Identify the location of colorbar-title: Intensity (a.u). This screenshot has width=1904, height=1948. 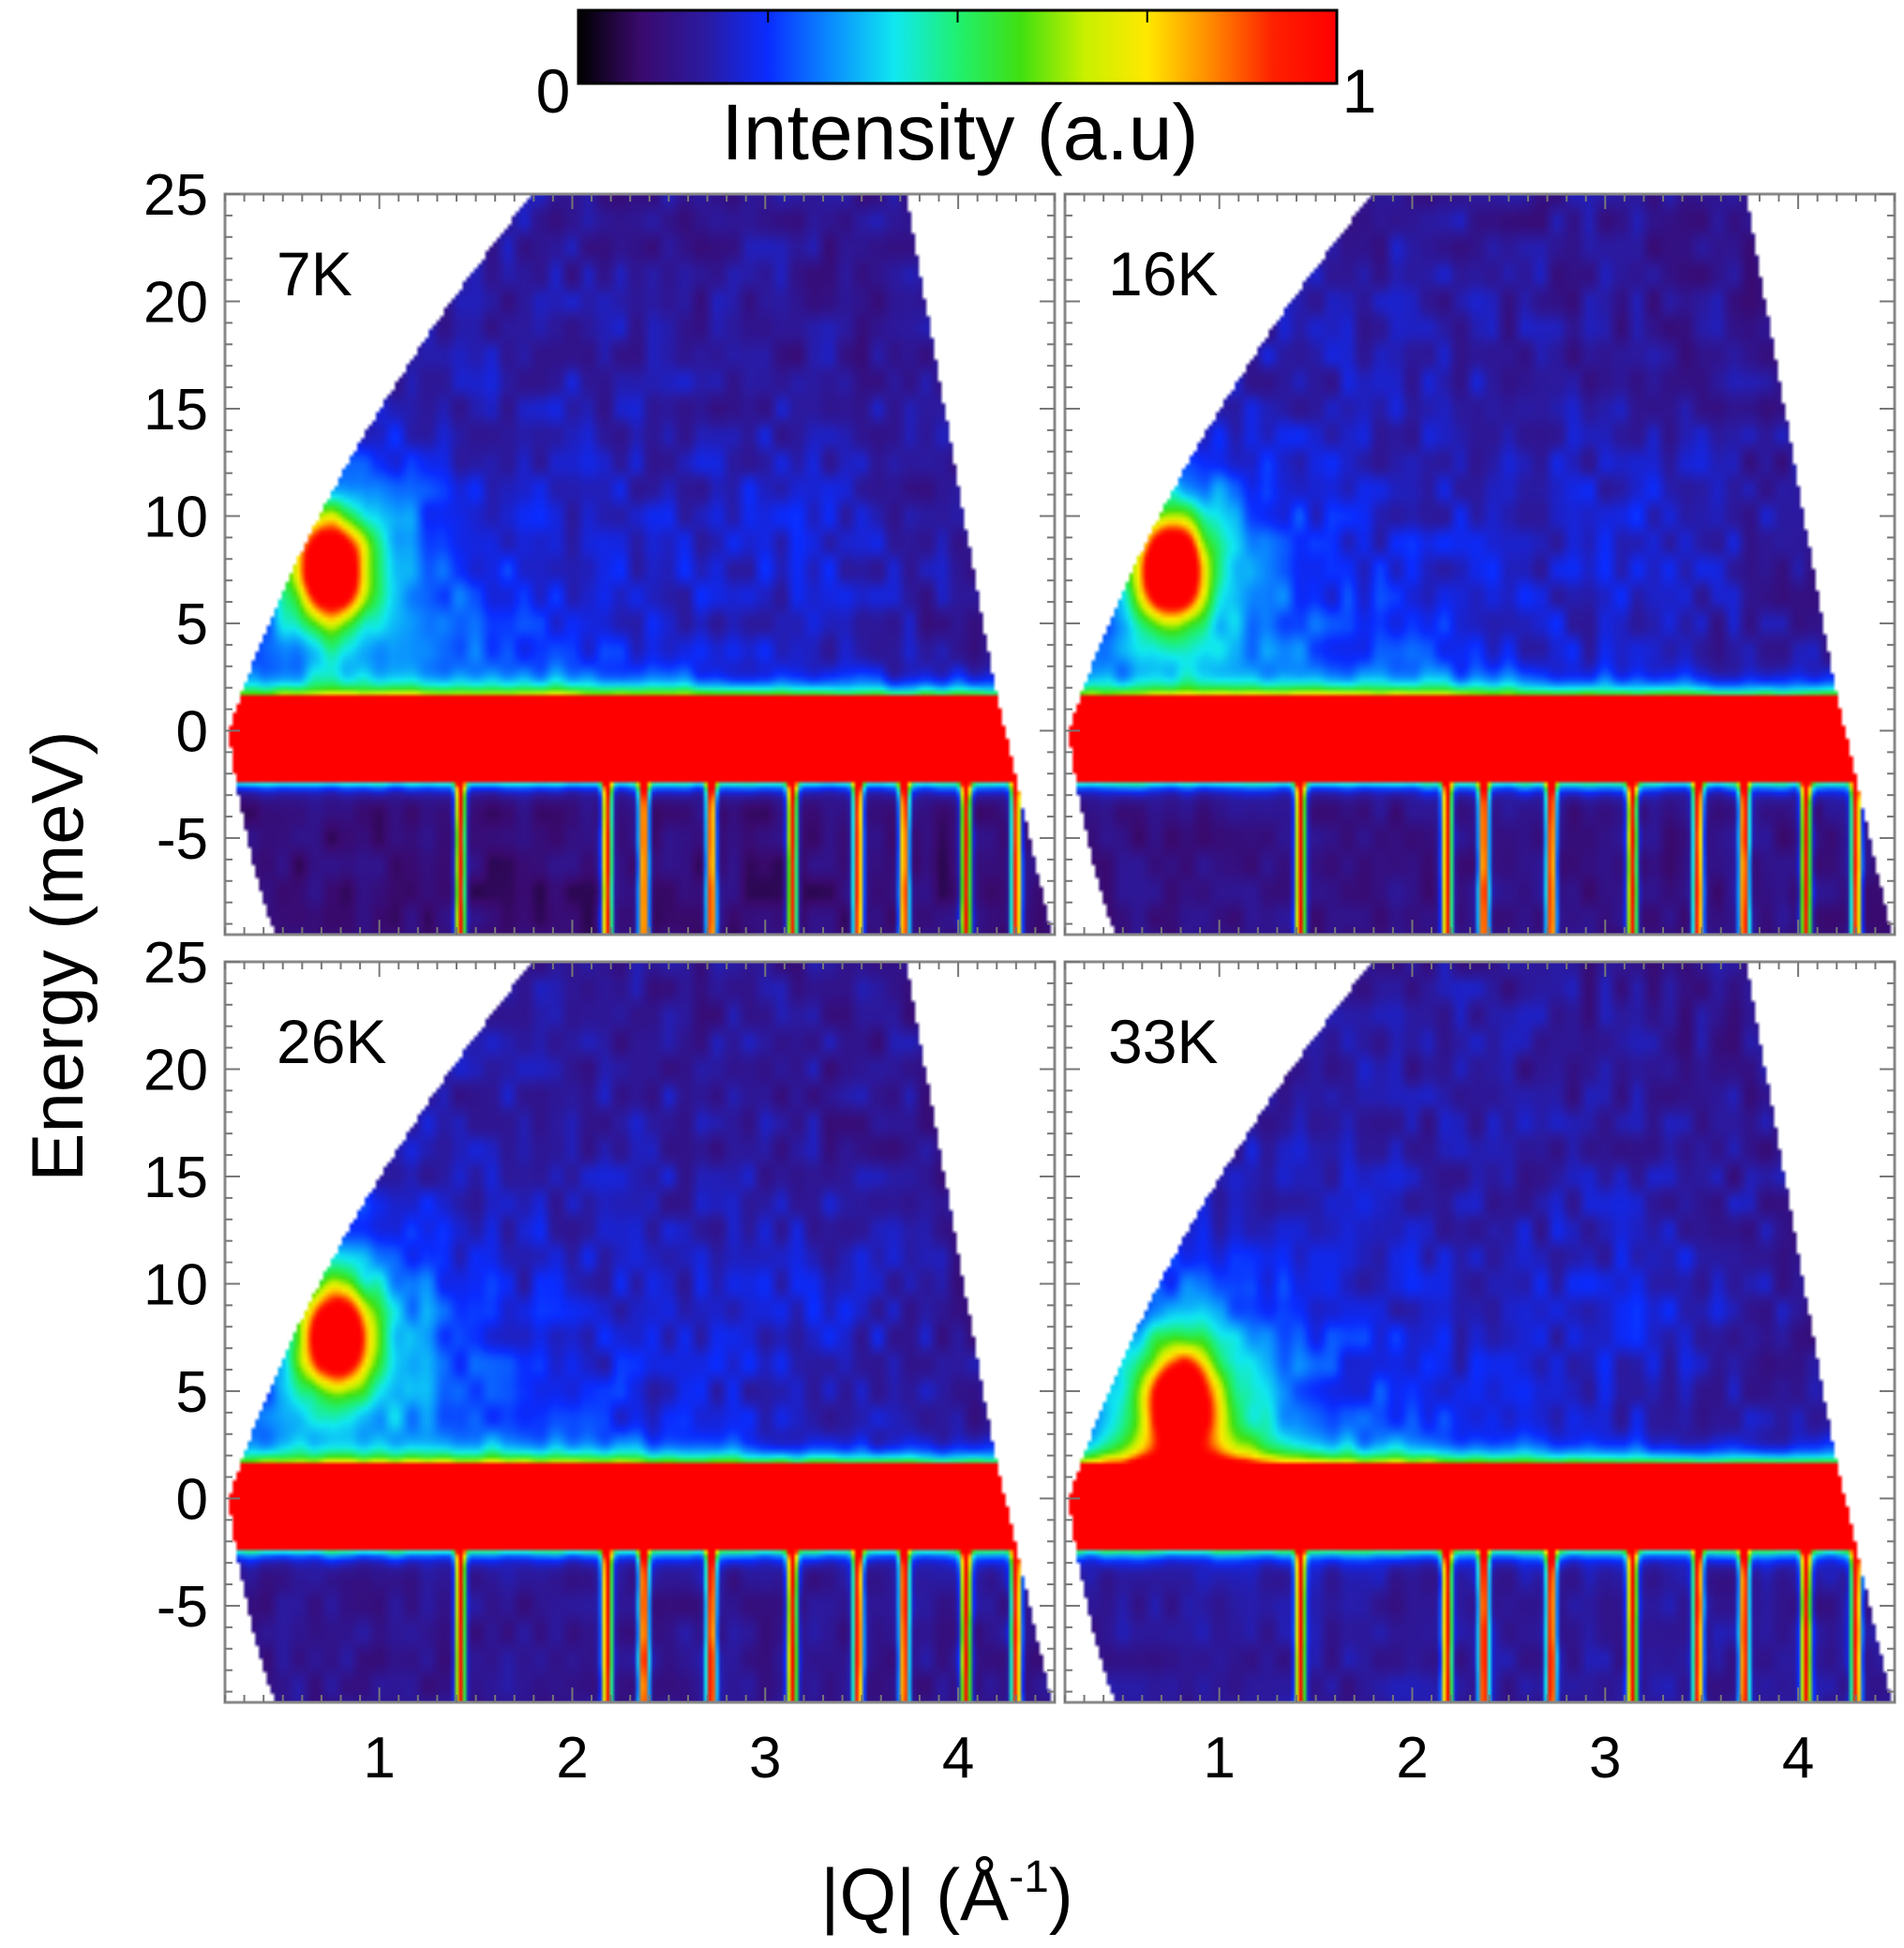
(960, 132).